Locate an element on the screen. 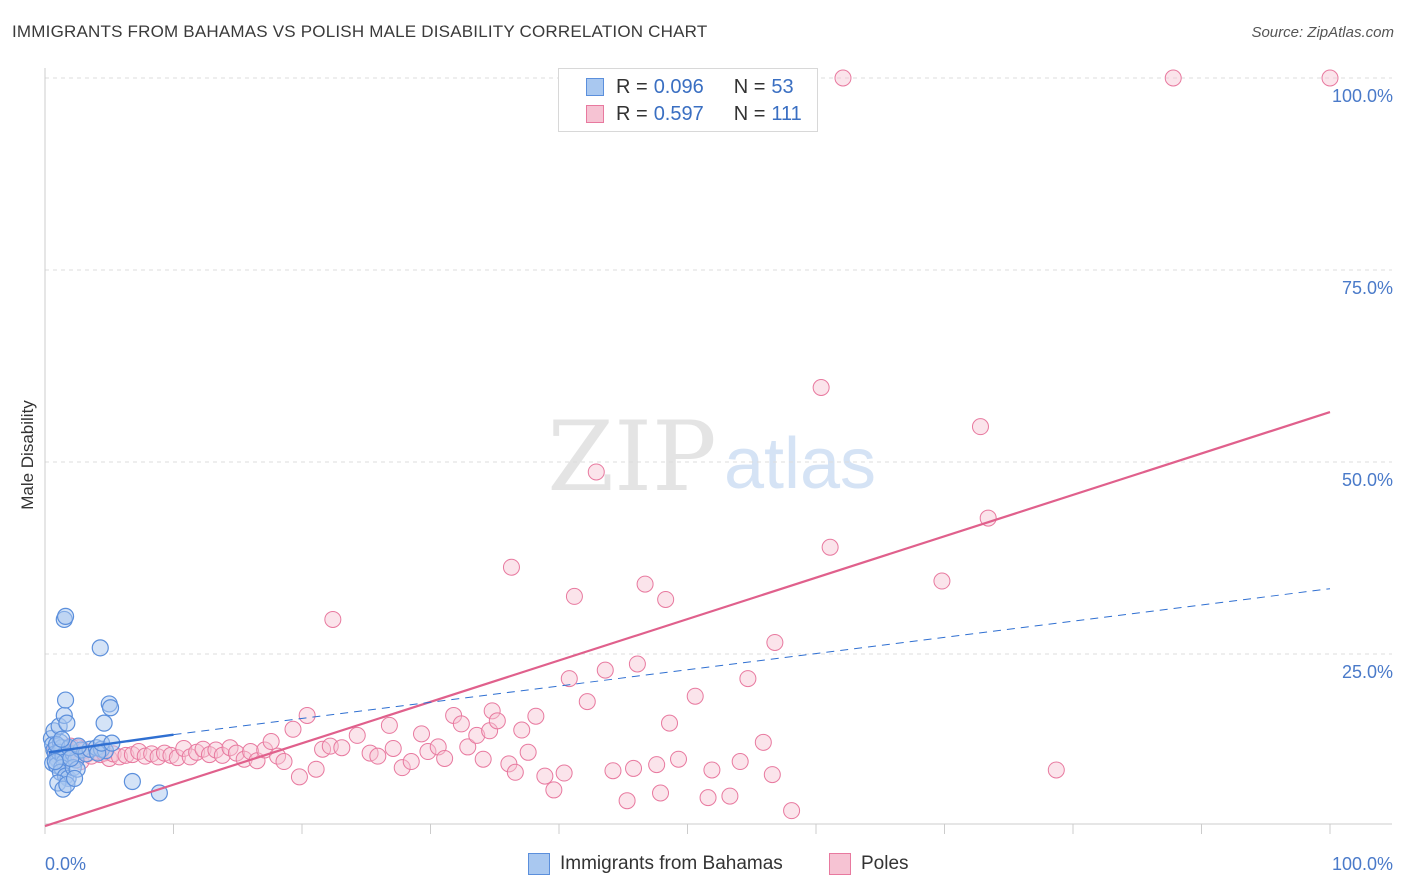 The image size is (1406, 892). x-tick-label: 100.0% is located at coordinates (1362, 864).